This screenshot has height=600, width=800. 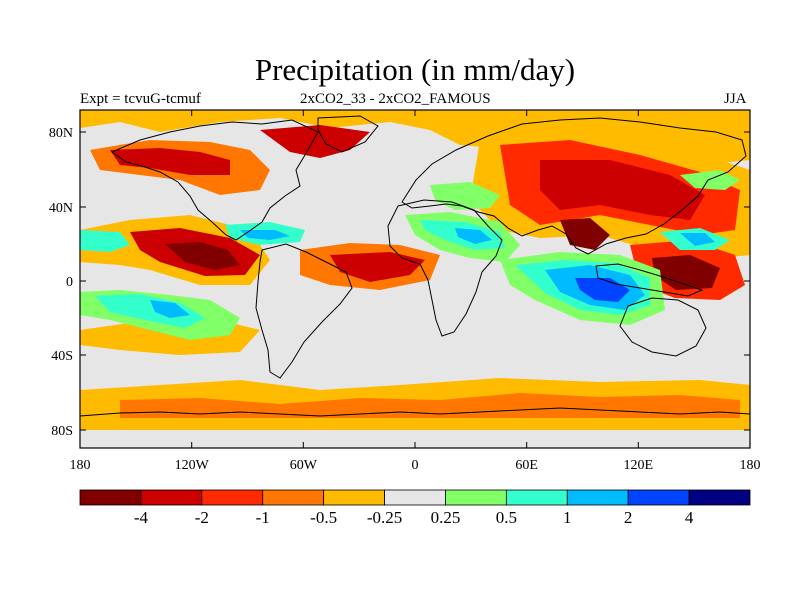 I want to click on west-pacific-darkred, so click(x=686, y=272).